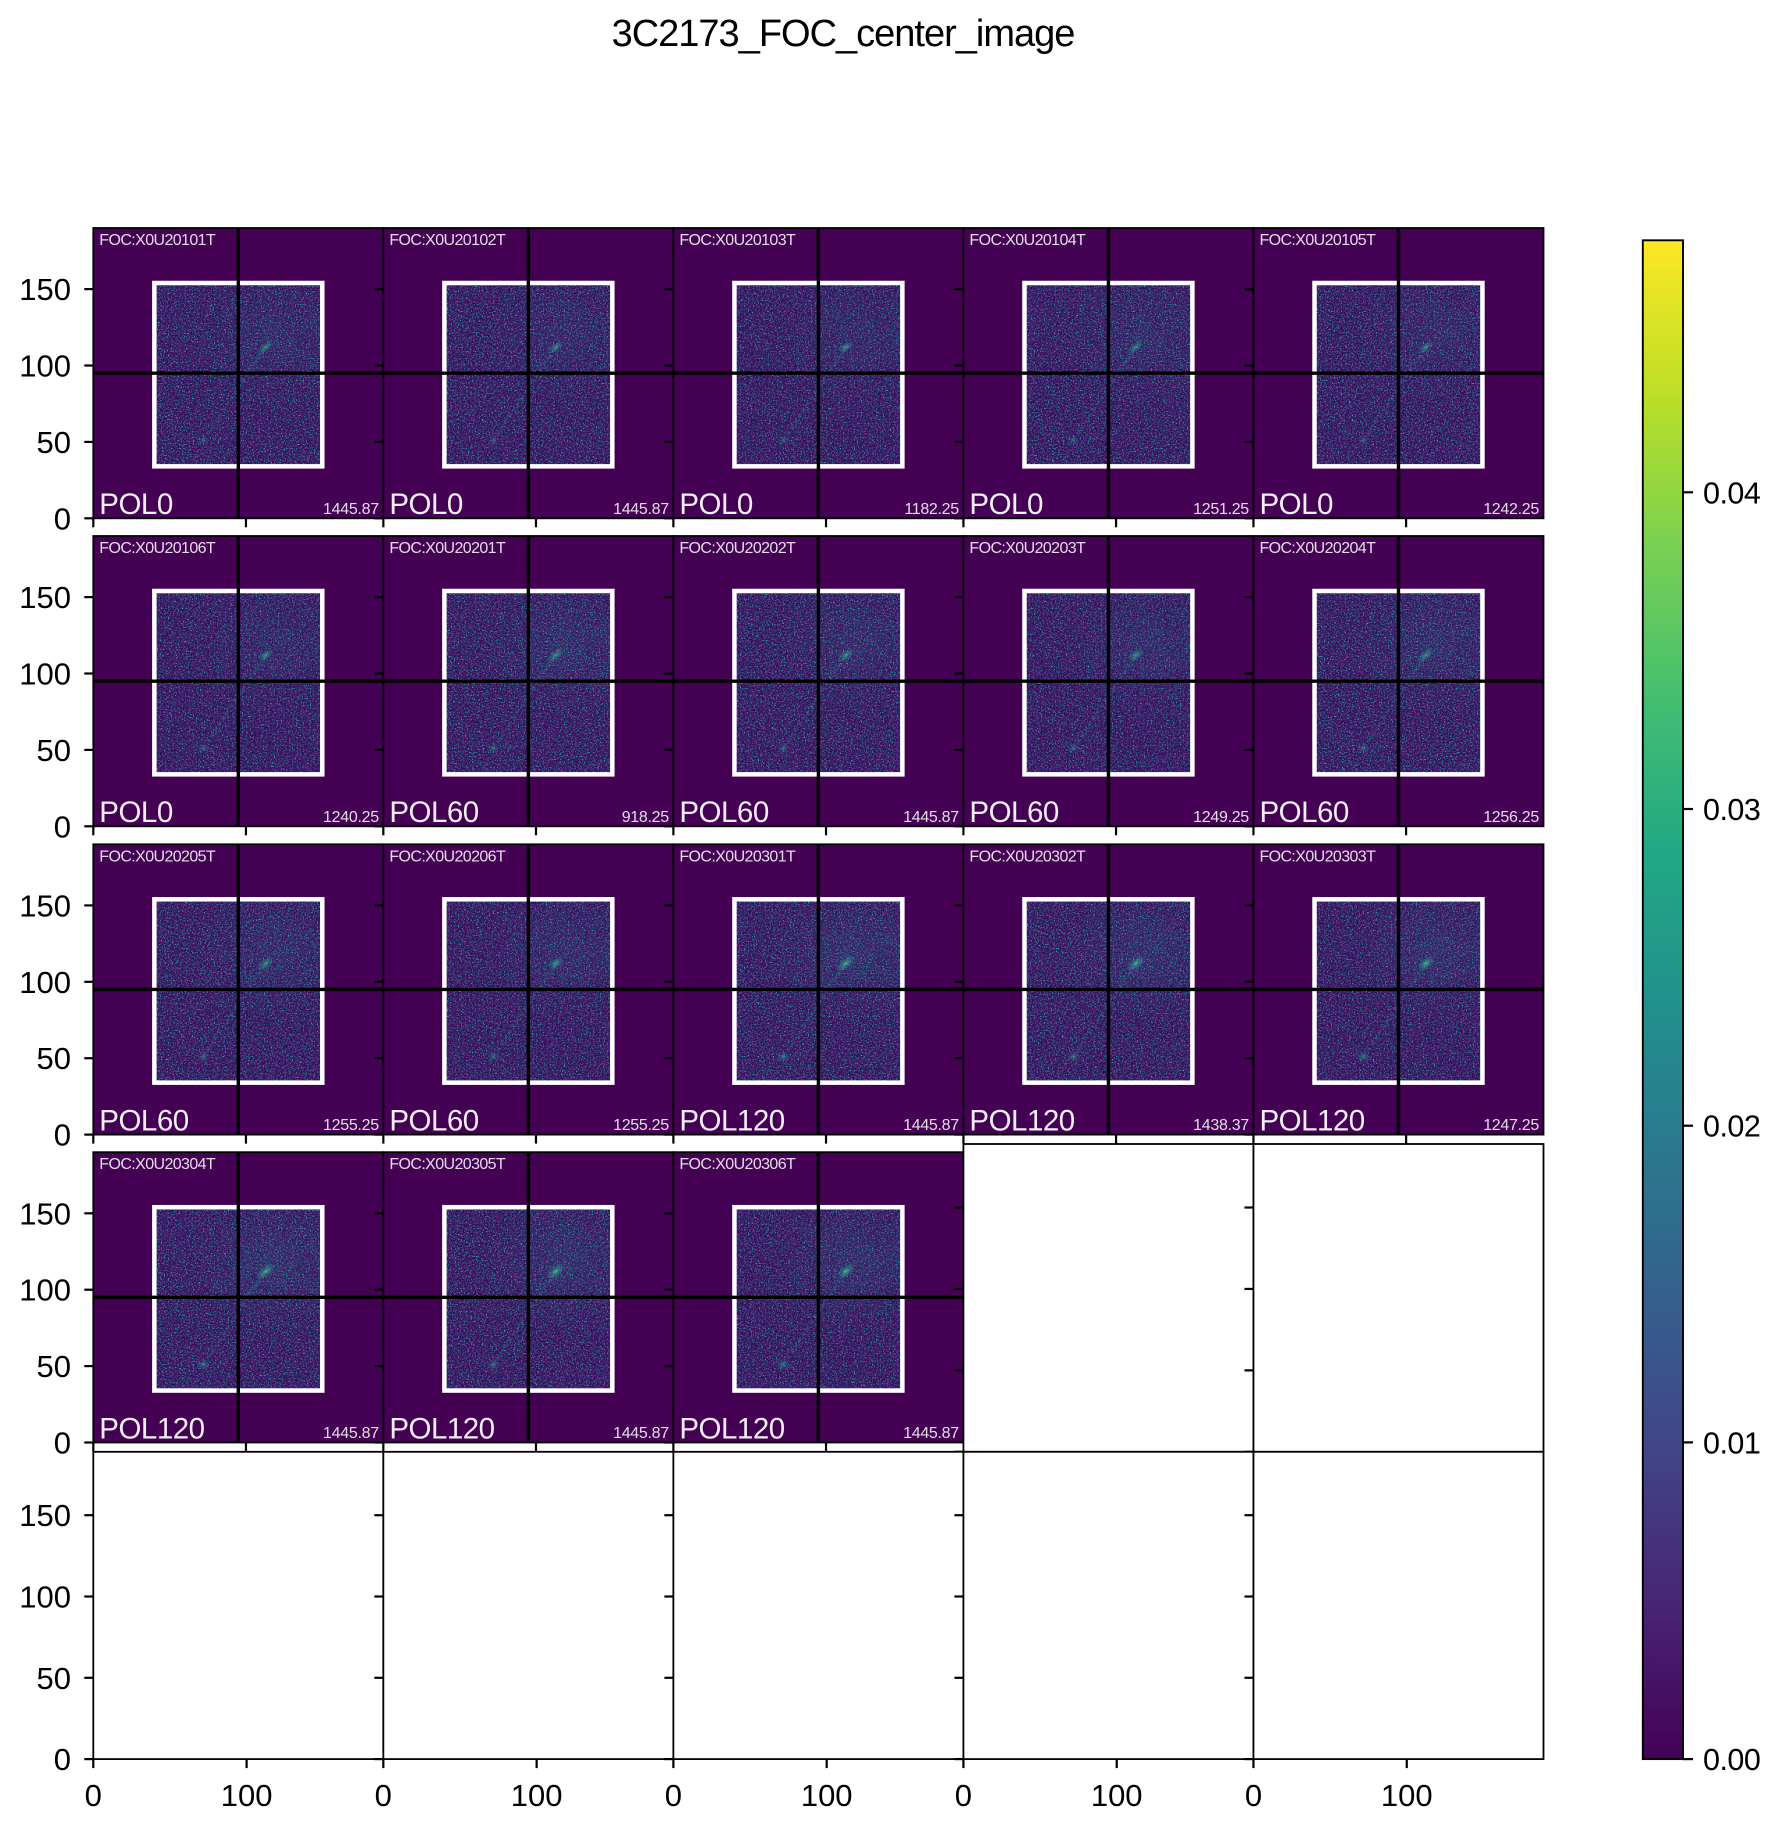 The width and height of the screenshot is (1784, 1832). Describe the element at coordinates (1731, 1443) in the screenshot. I see `svg-text: 0.01` at that location.